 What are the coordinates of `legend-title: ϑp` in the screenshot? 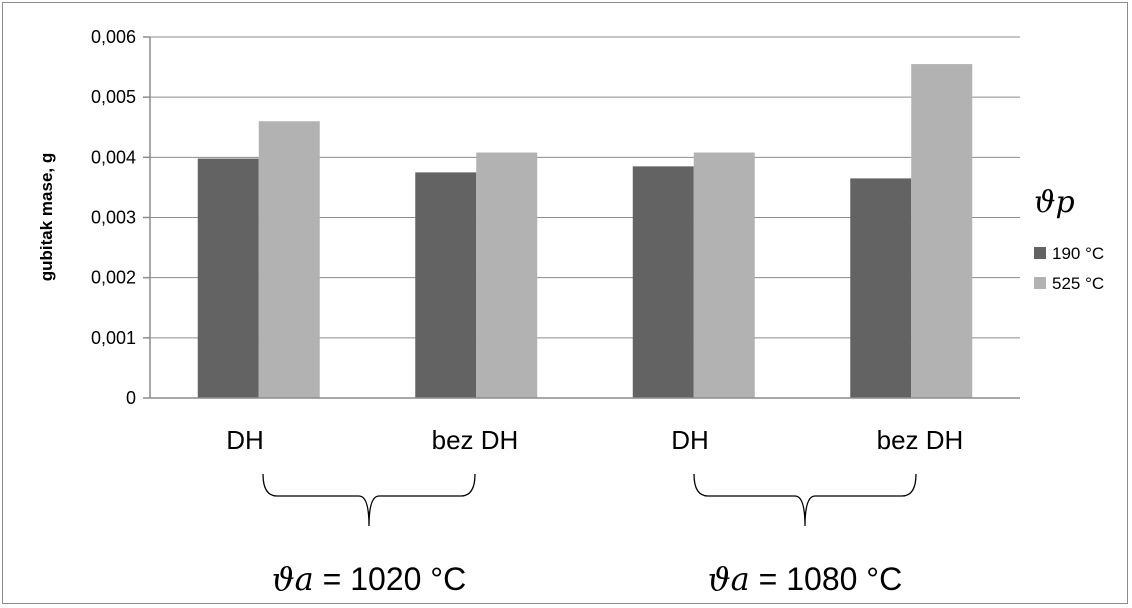 It's located at (1054, 202).